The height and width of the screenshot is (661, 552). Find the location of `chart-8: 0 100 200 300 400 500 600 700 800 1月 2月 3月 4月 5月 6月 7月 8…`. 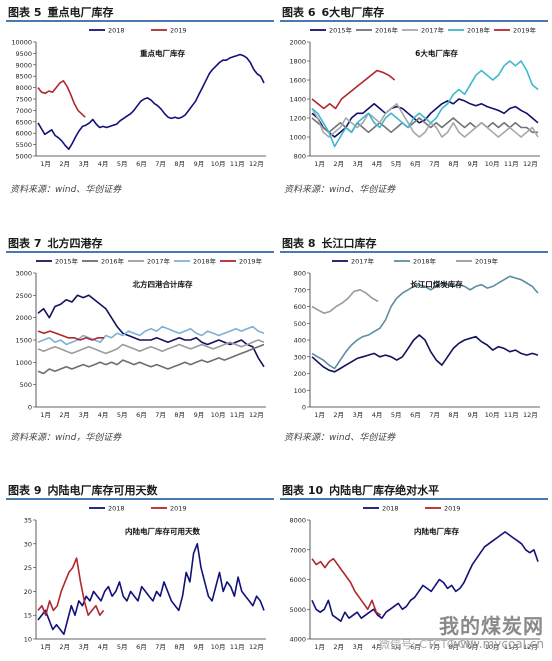

chart-8: 0 100 200 300 400 500 600 700 800 1月 2月 3月 4月 5月 6月 7月 8… is located at coordinates (417, 338).